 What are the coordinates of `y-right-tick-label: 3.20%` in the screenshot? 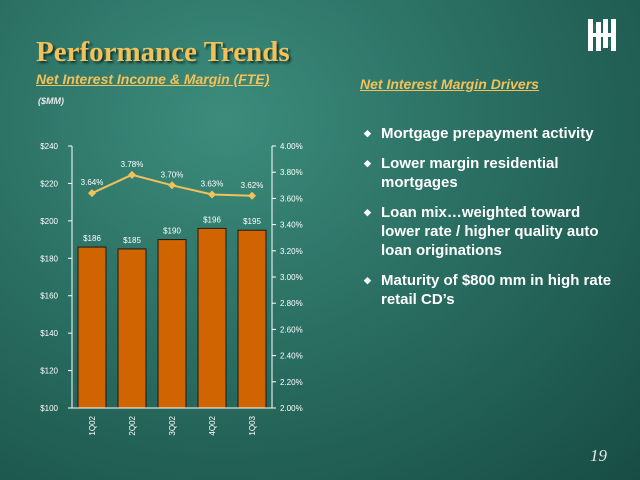 It's located at (291, 251).